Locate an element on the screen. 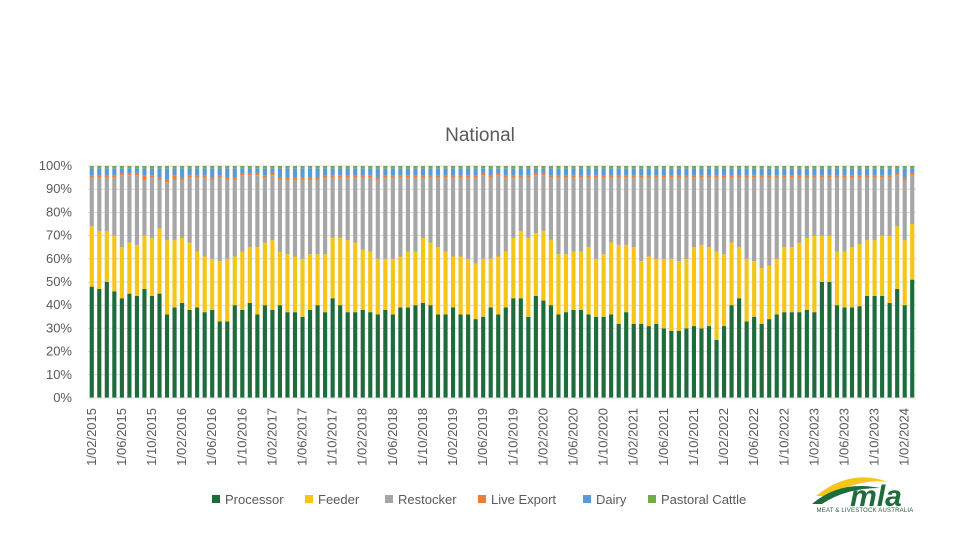 The width and height of the screenshot is (960, 540). legend-swatch is located at coordinates (389, 499).